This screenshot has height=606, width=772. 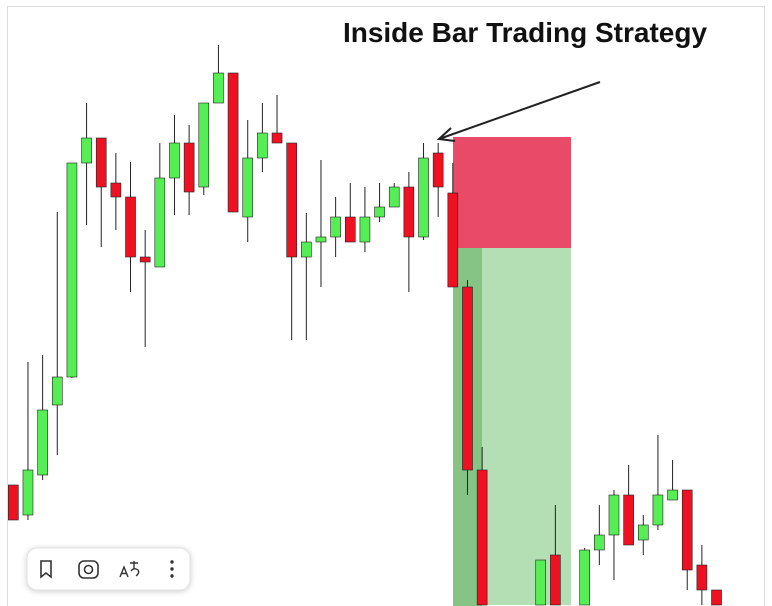 I want to click on translate-icon, so click(x=129, y=569).